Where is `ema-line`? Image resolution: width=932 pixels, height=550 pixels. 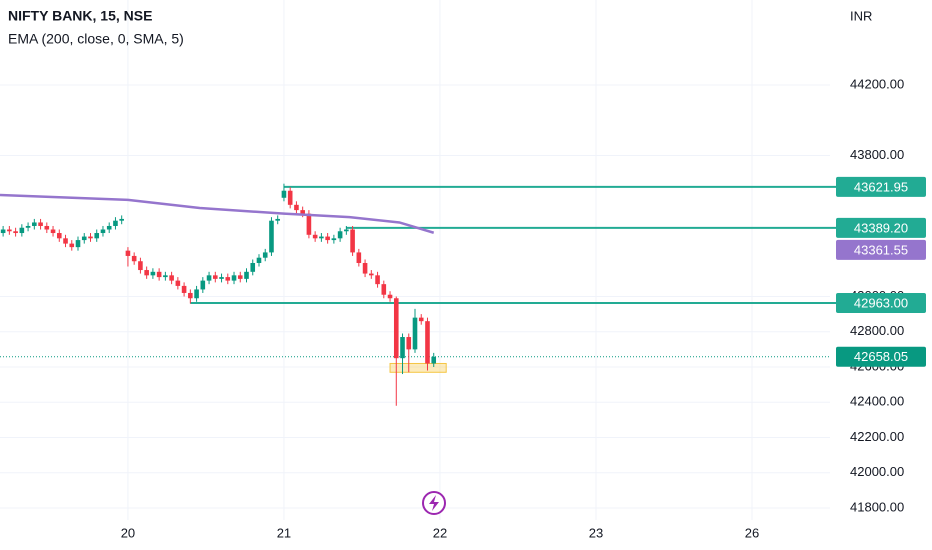 ema-line is located at coordinates (217, 213).